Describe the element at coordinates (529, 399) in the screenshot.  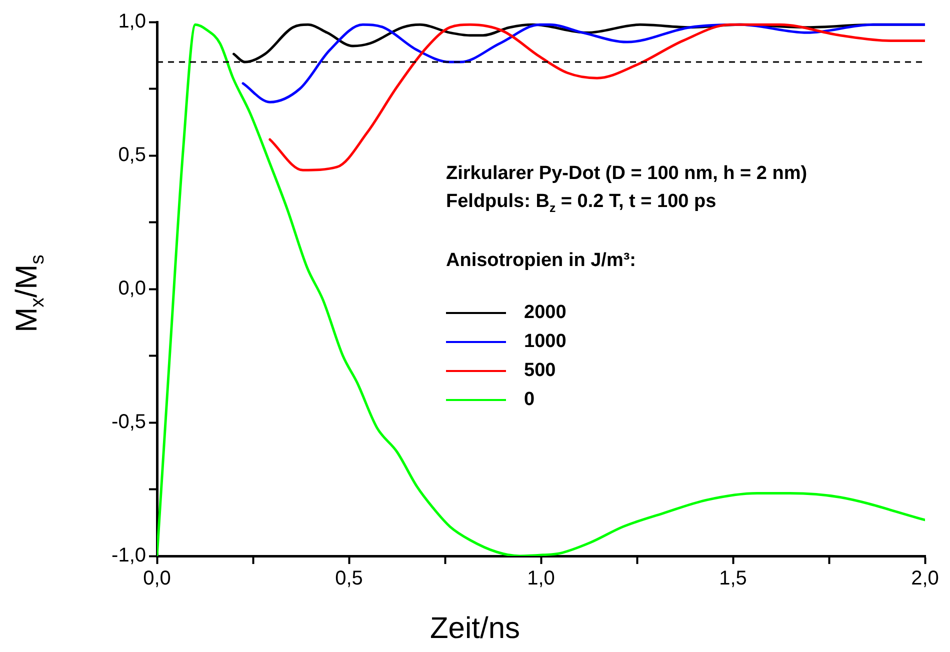
I see `legend-label: 0` at that location.